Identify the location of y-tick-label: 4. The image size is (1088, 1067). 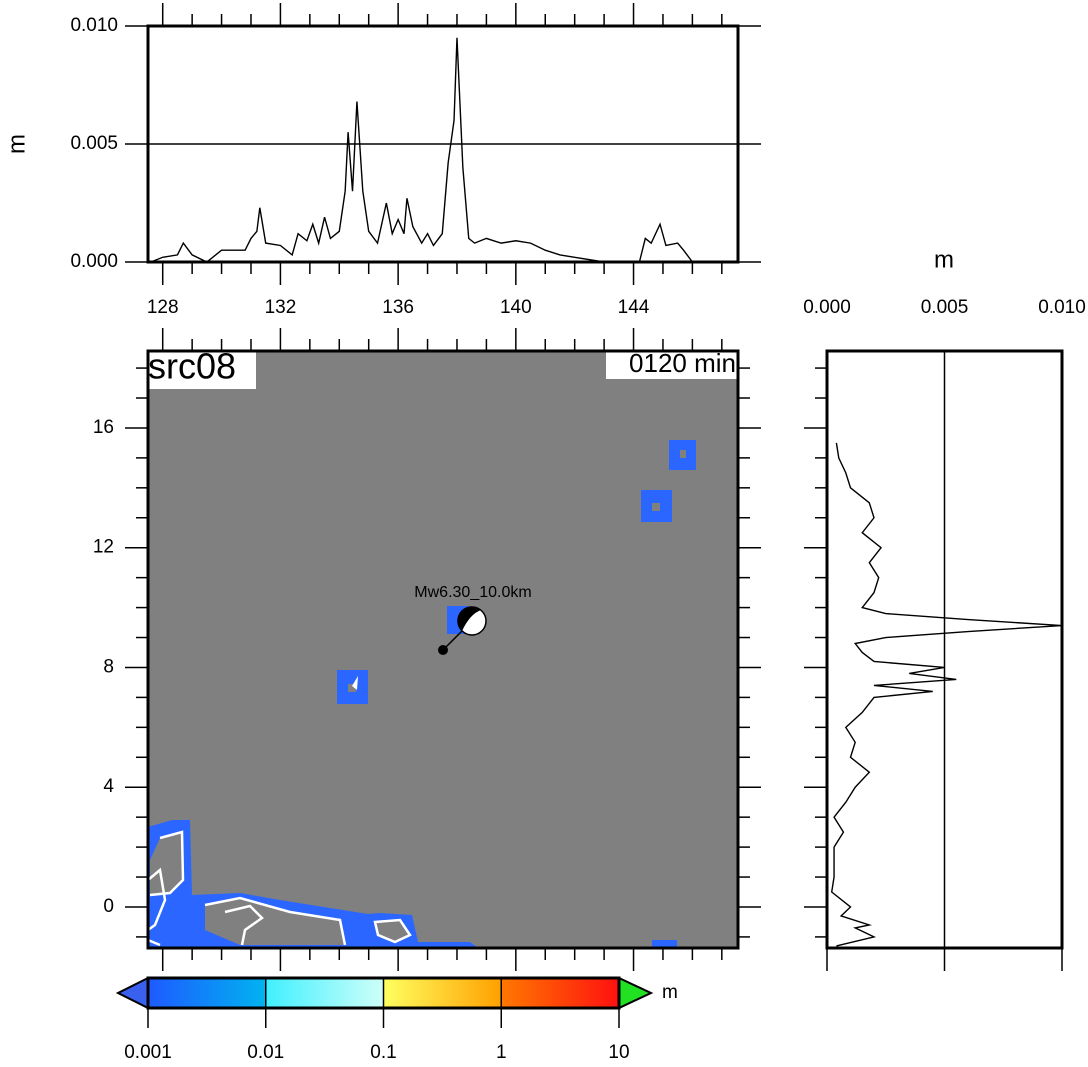
(108, 786).